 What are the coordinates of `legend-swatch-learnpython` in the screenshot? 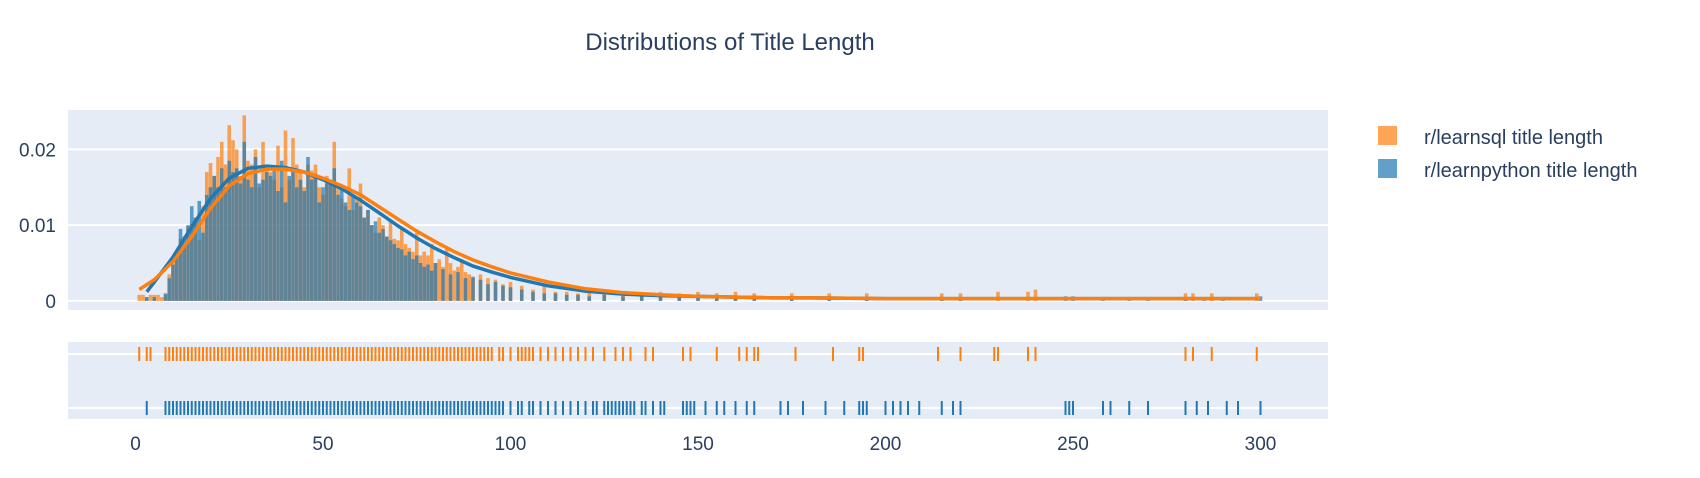 It's located at (1387, 168).